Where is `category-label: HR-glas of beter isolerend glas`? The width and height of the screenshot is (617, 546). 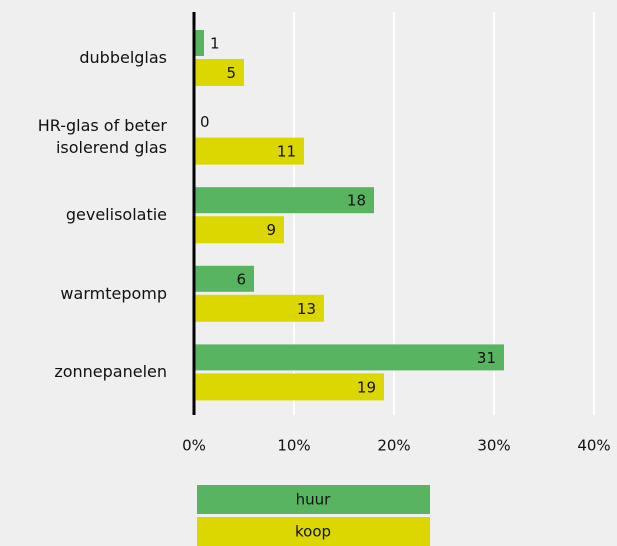 category-label: HR-glas of beter isolerend glas is located at coordinates (102, 136).